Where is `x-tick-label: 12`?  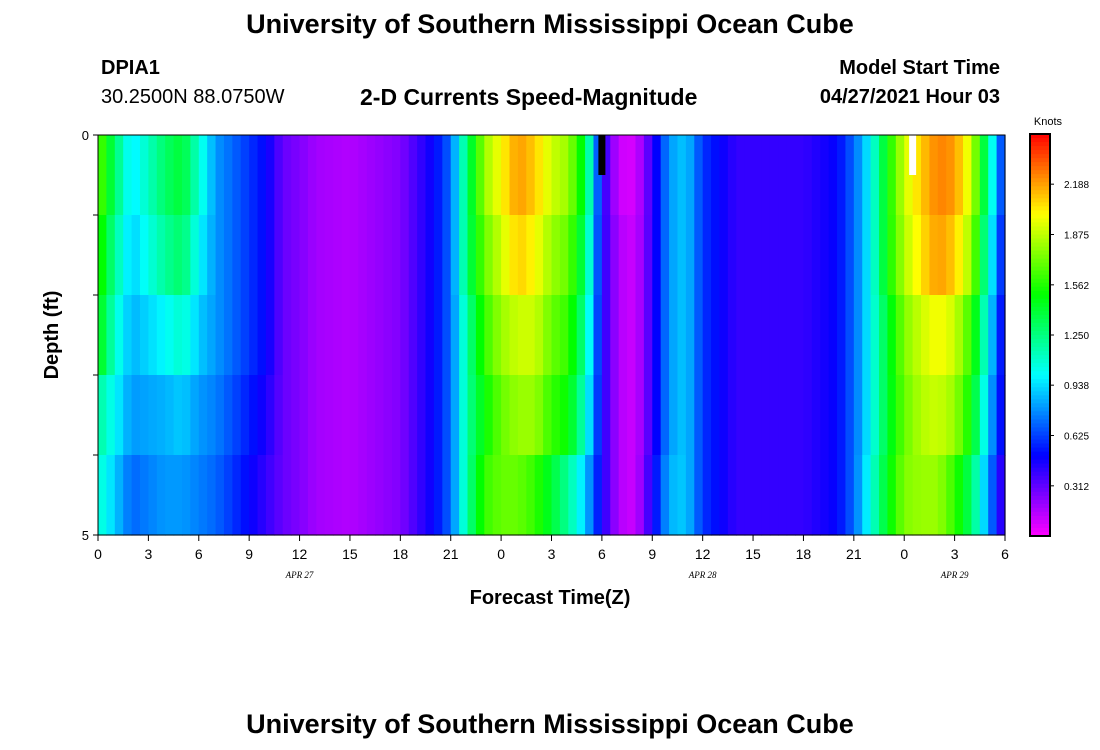 x-tick-label: 12 is located at coordinates (300, 554).